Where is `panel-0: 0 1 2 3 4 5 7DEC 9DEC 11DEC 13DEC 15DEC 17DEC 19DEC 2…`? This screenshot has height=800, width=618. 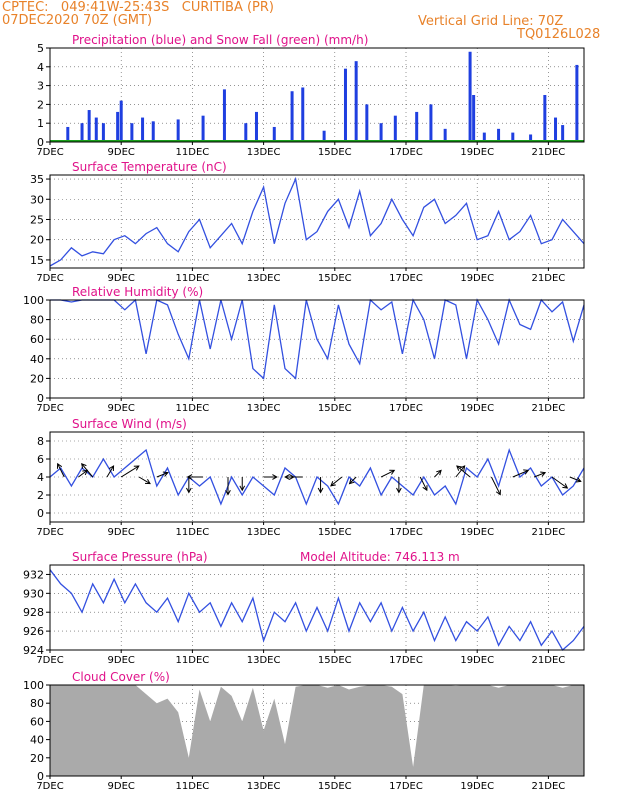
panel-0: 0 1 2 3 4 5 7DEC 9DEC 11DEC 13DEC 15DEC 17DEC 19DEC 2… is located at coordinates (310, 95).